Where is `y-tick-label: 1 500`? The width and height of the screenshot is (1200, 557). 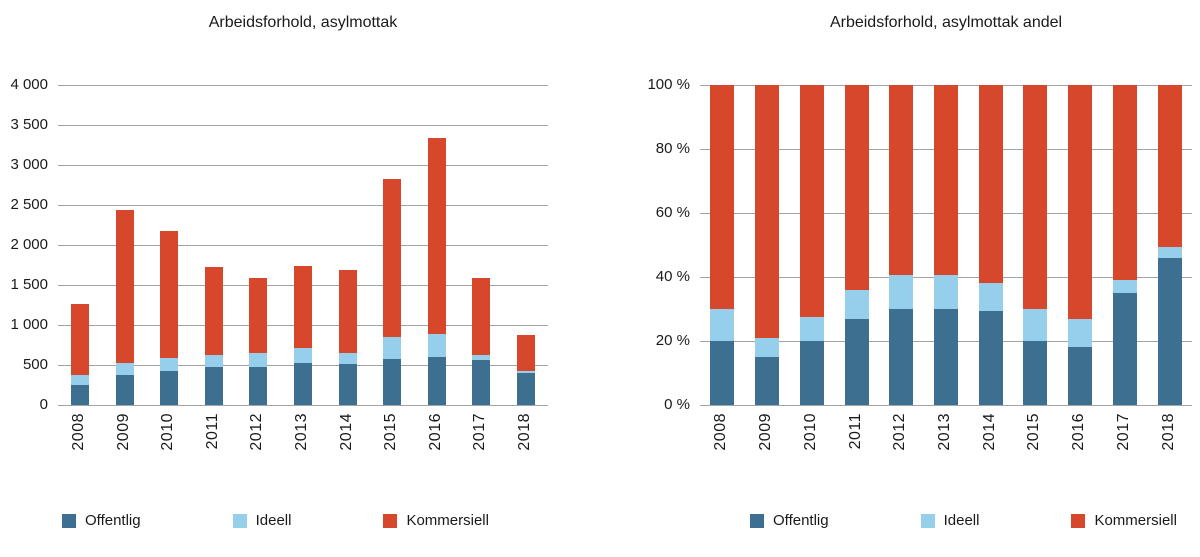 y-tick-label: 1 500 is located at coordinates (29, 284).